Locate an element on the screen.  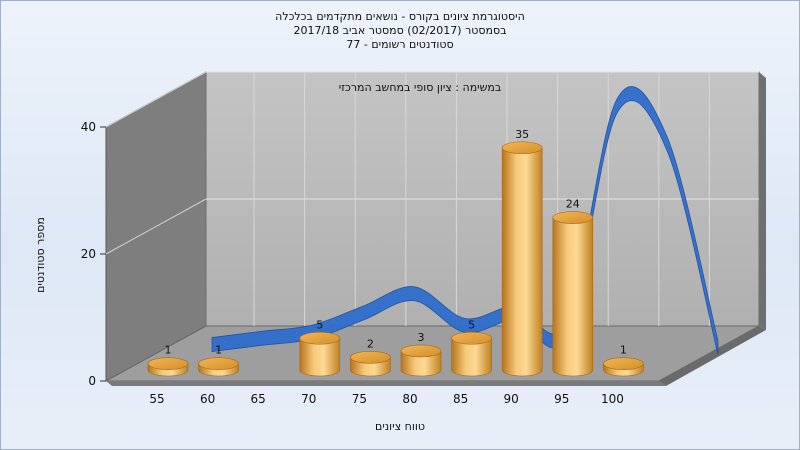
chart-title-line-2: בסמסטר (02/2017) סמסטר אביב 2017/18 is located at coordinates (400, 30).